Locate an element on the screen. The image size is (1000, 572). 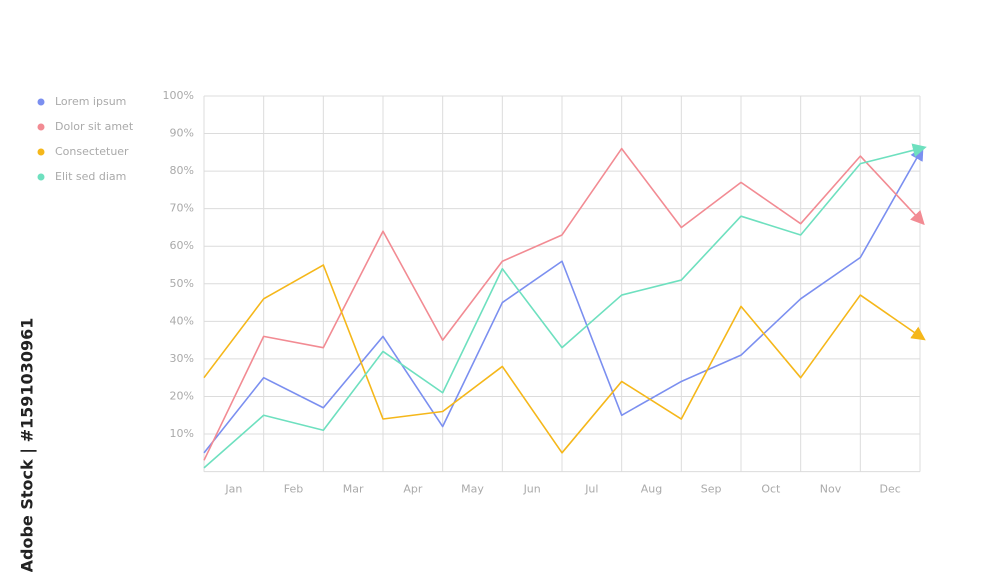
y-tick-label: 20% is located at coordinates (182, 395).